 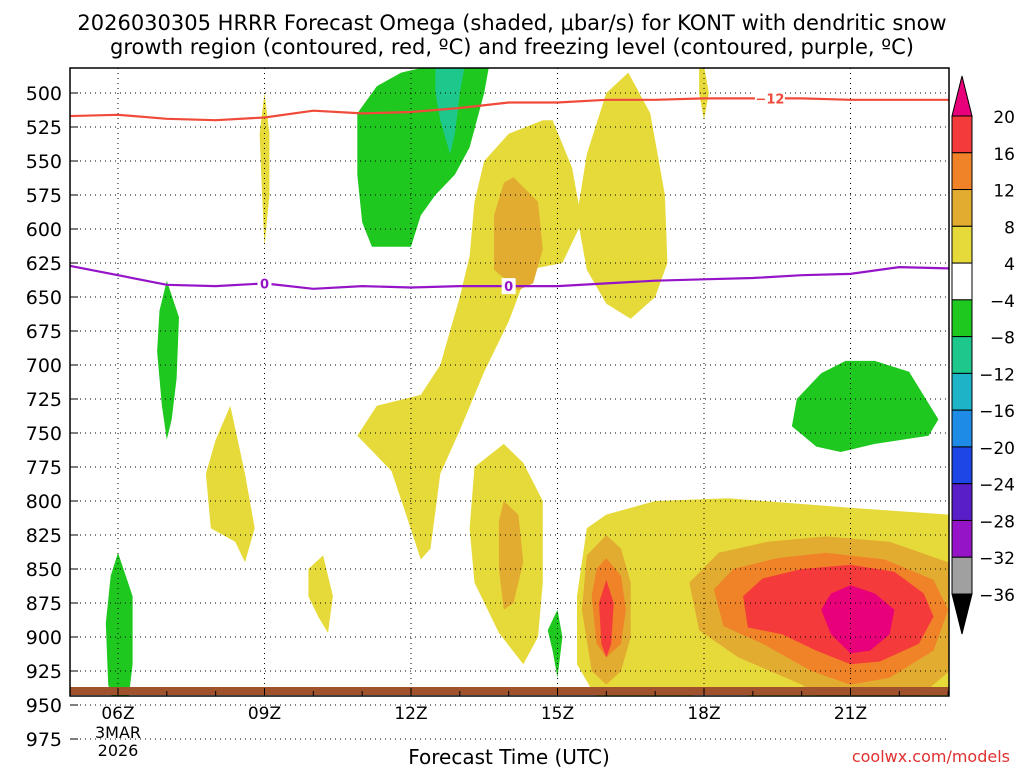 I want to click on y-tick-label-600: 600, so click(x=44, y=230).